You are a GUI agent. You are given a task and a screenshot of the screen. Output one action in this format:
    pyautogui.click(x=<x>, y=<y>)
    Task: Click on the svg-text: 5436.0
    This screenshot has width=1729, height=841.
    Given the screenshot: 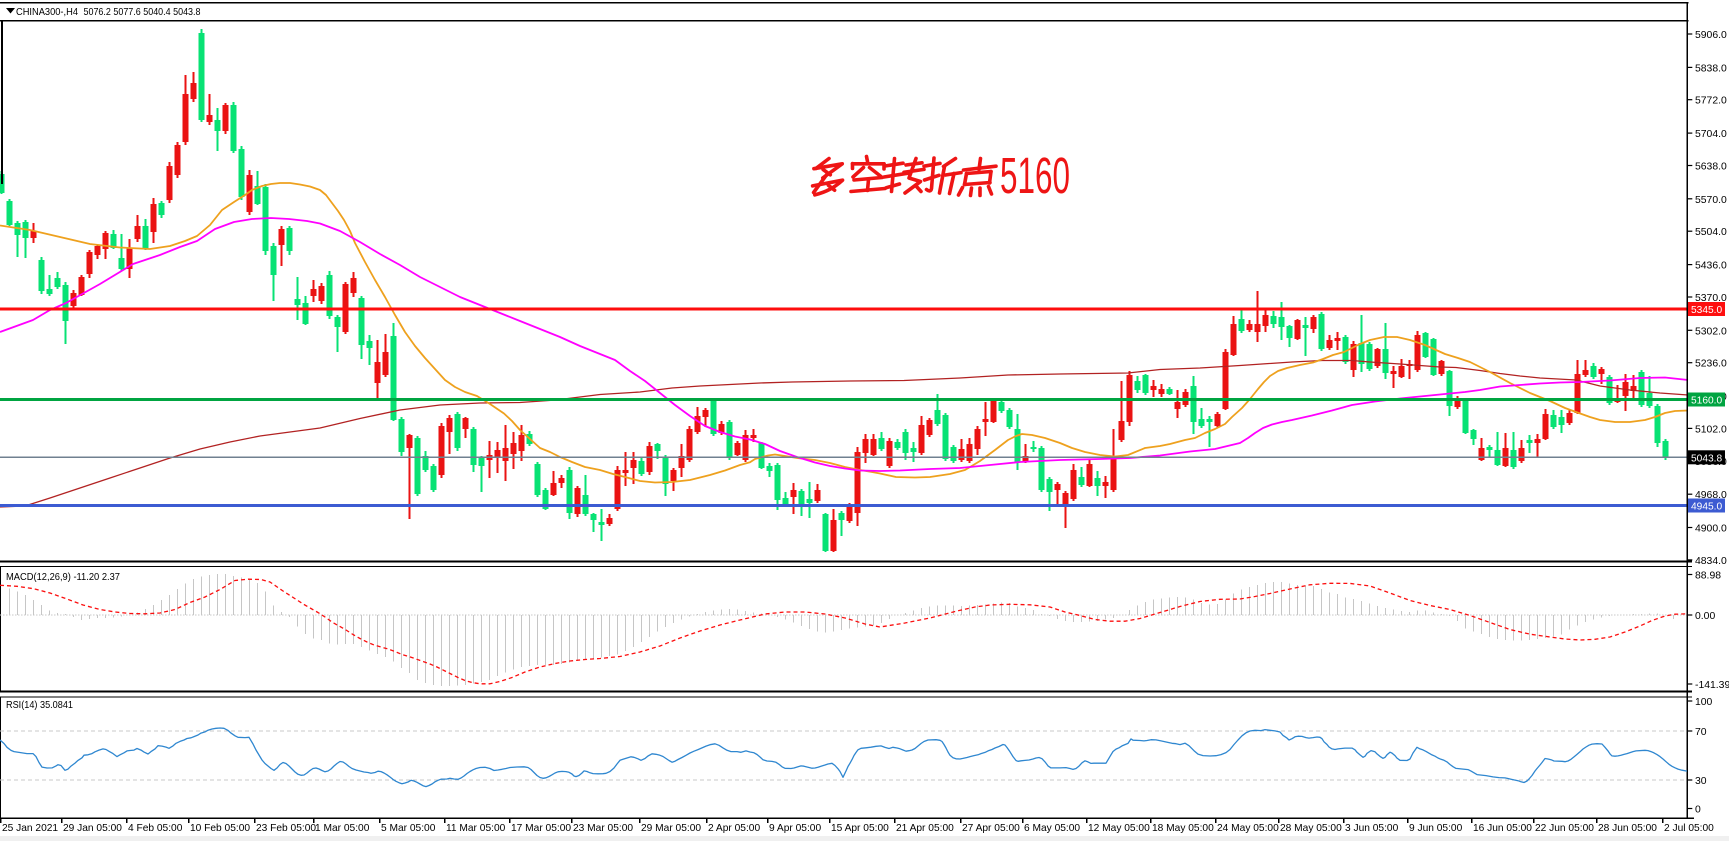 What is the action you would take?
    pyautogui.click(x=1711, y=266)
    